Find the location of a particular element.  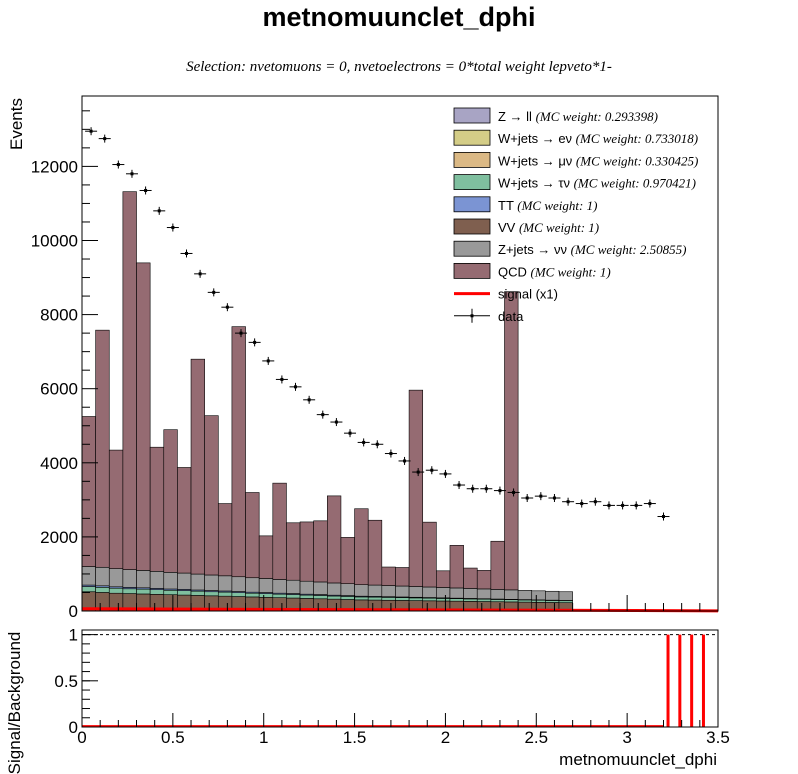

y-tick-label: 10000 is located at coordinates (54, 240).